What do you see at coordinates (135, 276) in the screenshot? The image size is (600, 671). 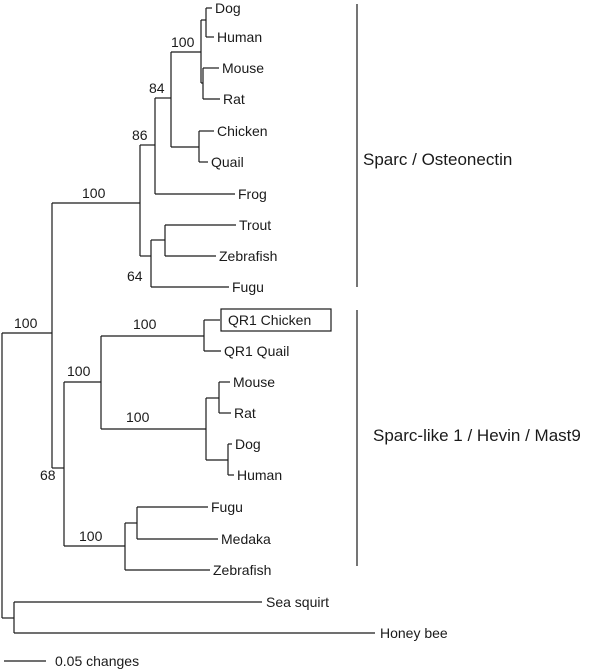 I see `bootstrap-value: 64` at bounding box center [135, 276].